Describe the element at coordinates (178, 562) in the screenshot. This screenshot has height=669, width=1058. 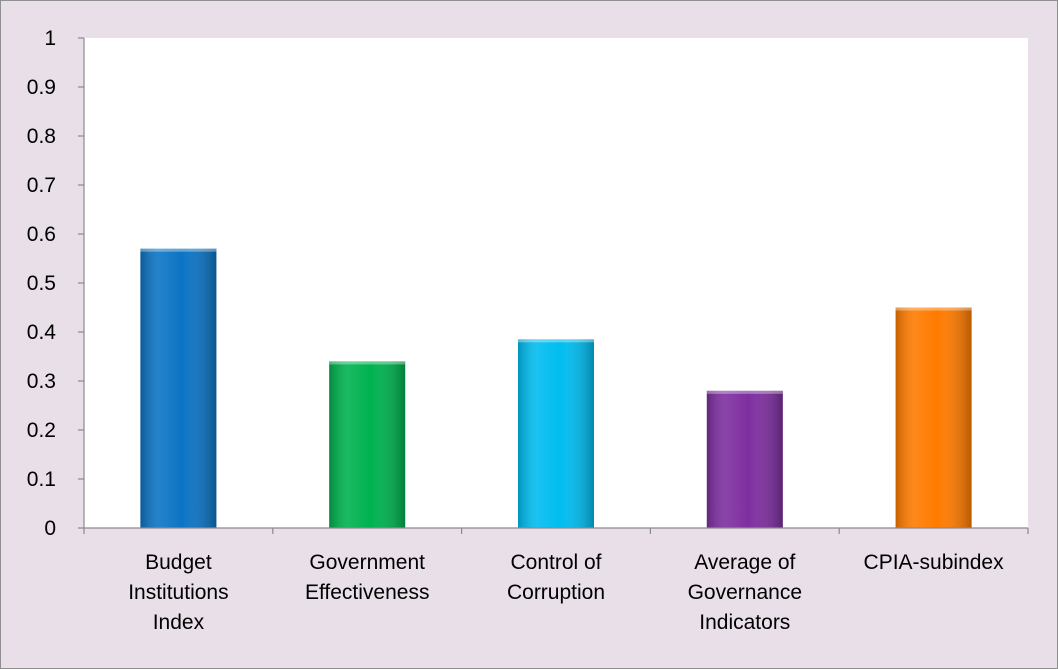
I see `x-category-label-line: Budget` at that location.